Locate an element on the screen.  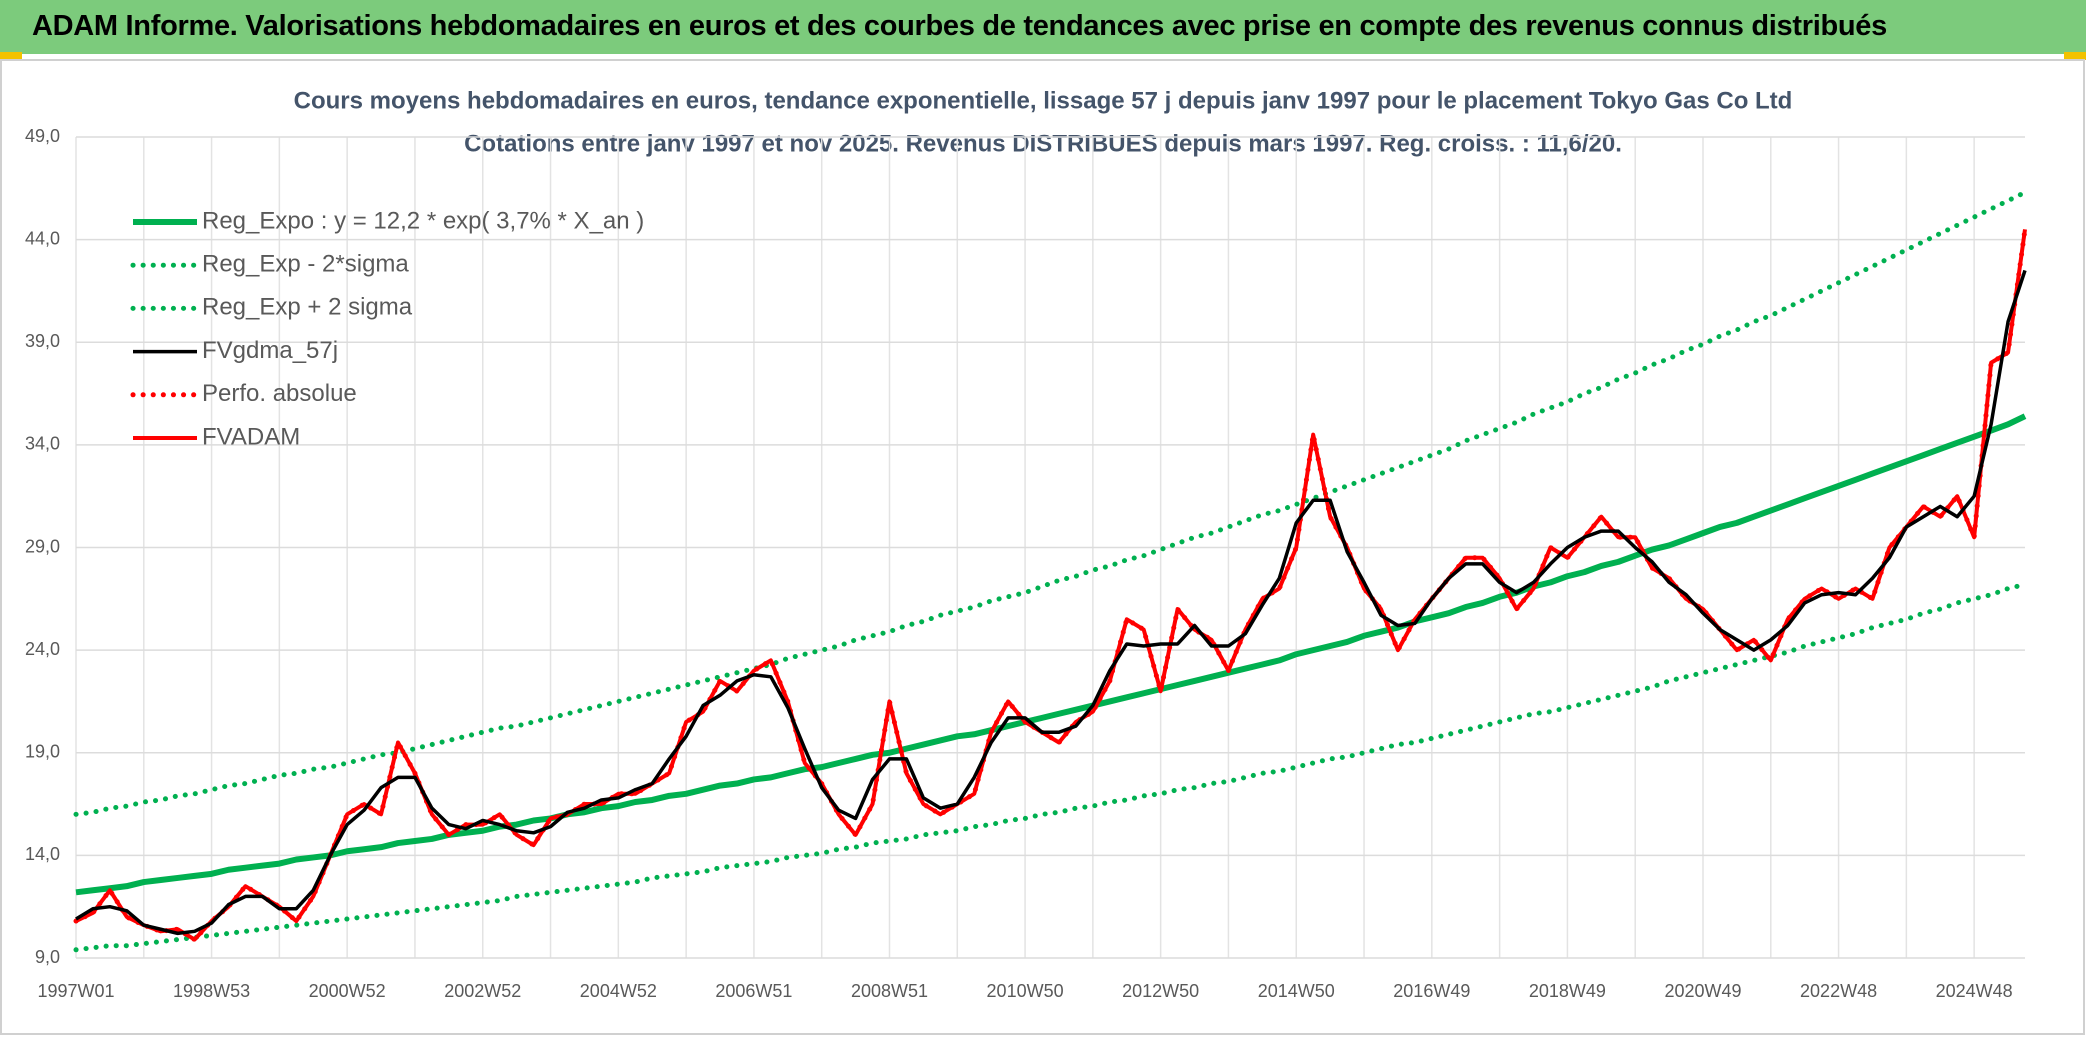
x-tick-label: 2014W50 is located at coordinates (1296, 991).